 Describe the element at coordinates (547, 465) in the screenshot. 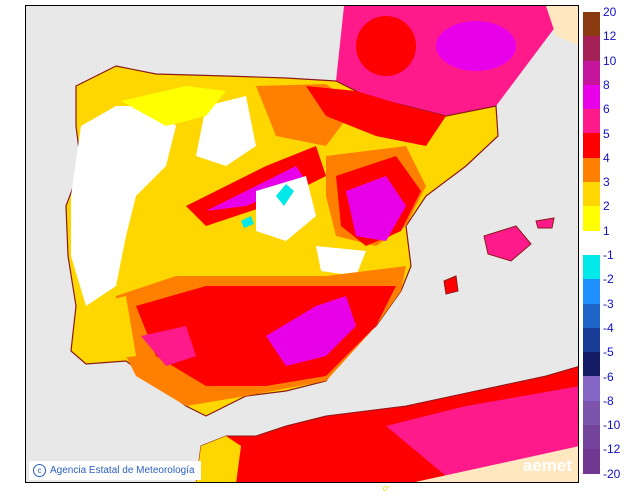

I see `aemet-logo: aemet` at that location.